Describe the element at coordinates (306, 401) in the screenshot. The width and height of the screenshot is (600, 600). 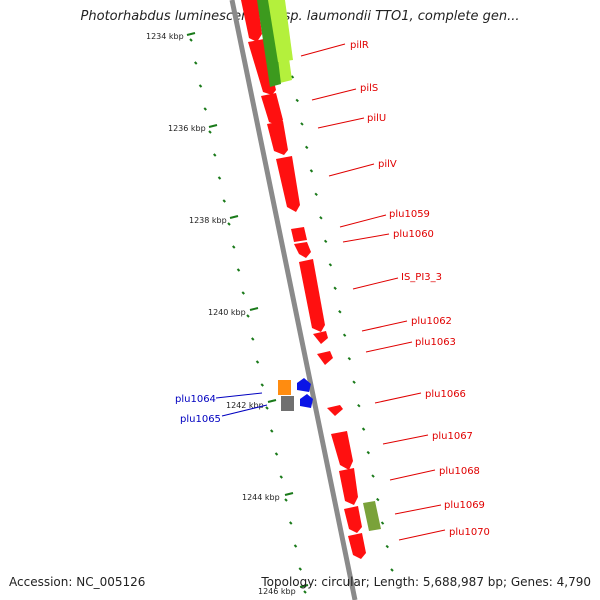
I see `gene-blue-b-arrow` at that location.